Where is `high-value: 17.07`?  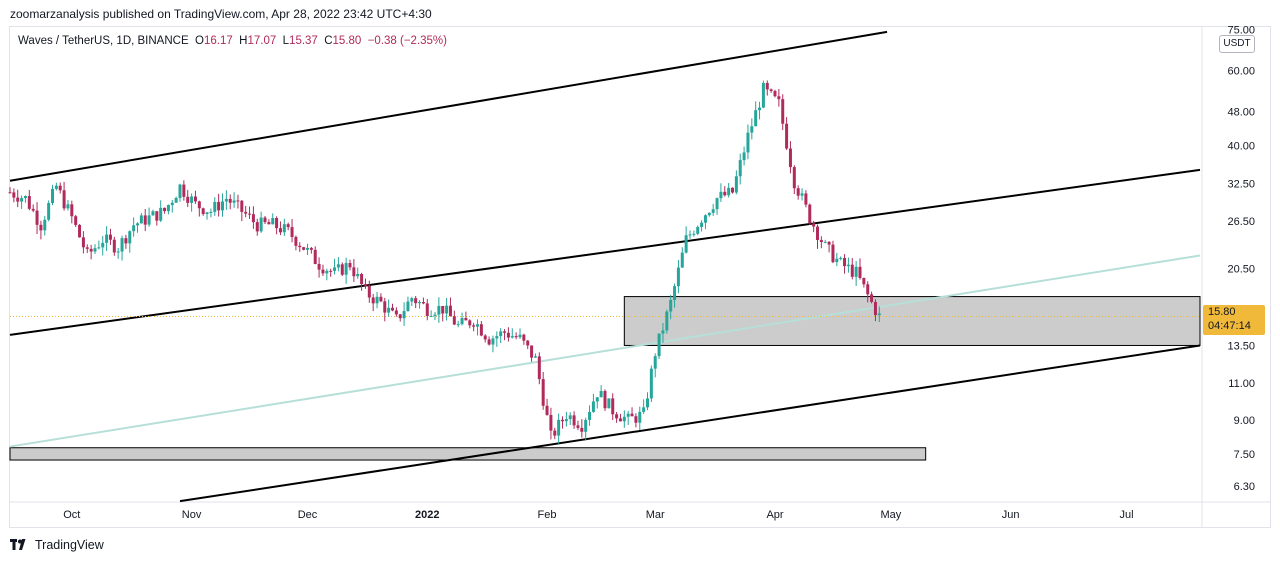
high-value: 17.07 is located at coordinates (262, 41).